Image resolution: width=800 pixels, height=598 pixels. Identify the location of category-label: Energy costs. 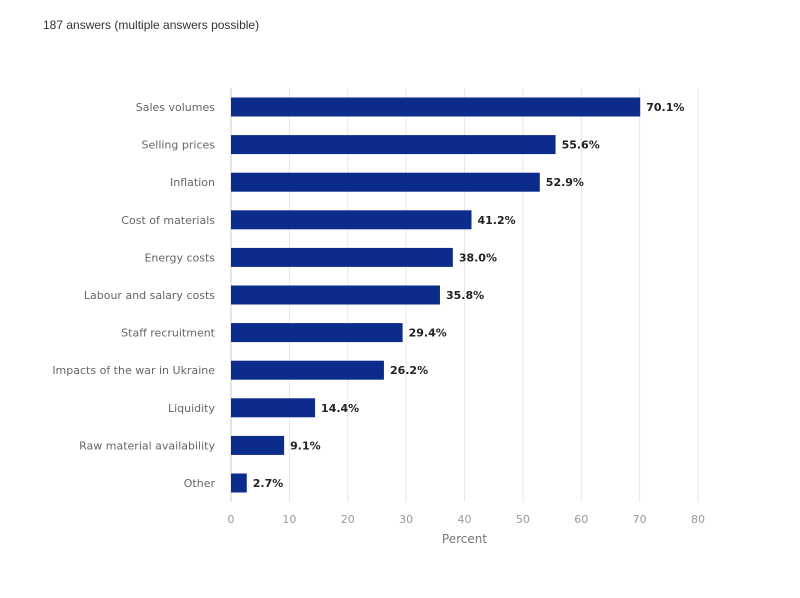
(179, 257).